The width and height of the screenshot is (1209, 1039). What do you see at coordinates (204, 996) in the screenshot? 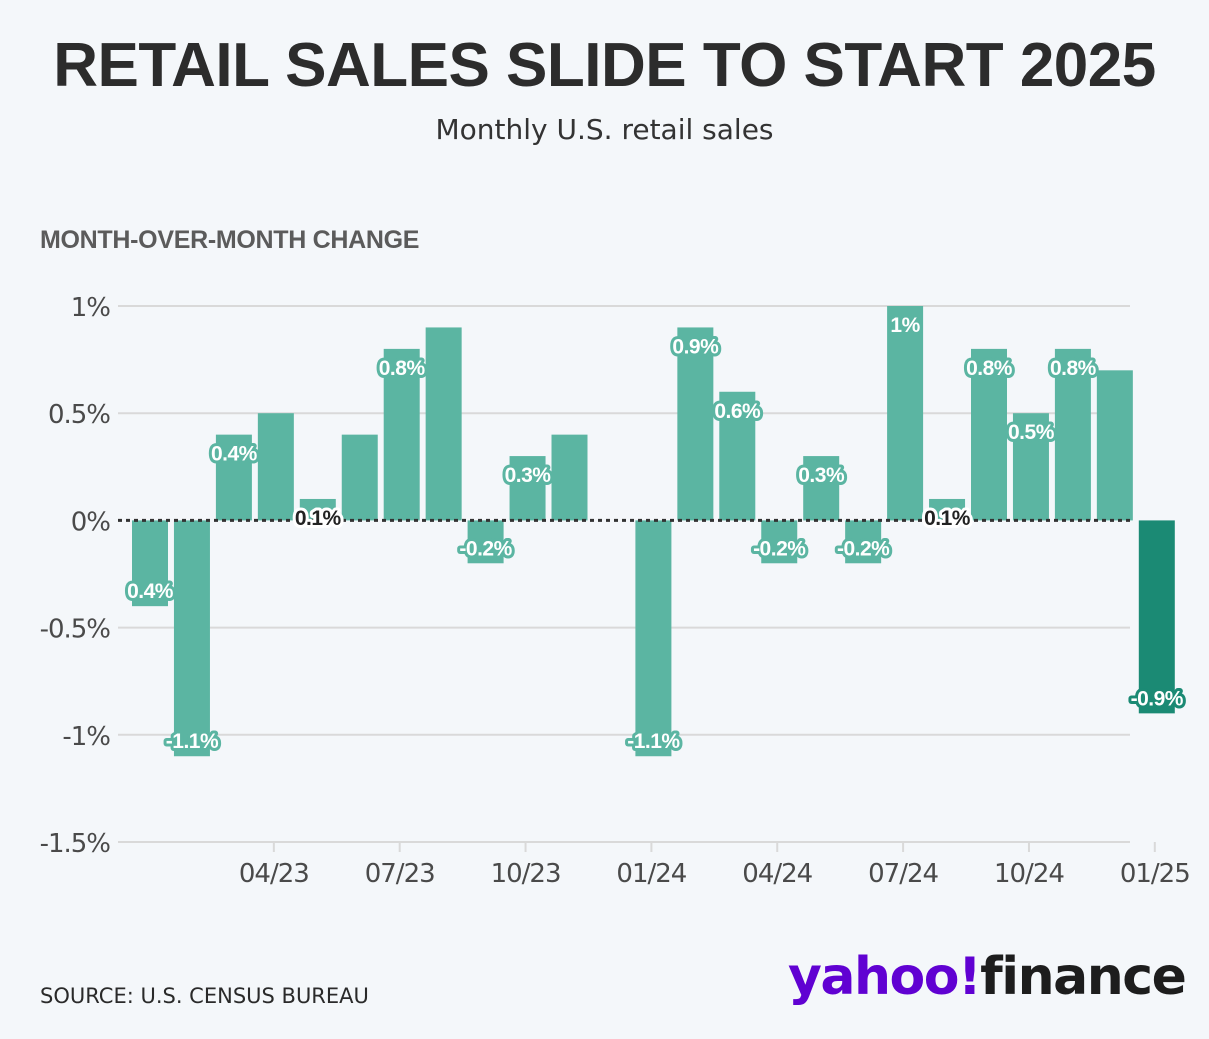
I see `source-note: SOURCE: U.S. CENSUS BUREAU` at bounding box center [204, 996].